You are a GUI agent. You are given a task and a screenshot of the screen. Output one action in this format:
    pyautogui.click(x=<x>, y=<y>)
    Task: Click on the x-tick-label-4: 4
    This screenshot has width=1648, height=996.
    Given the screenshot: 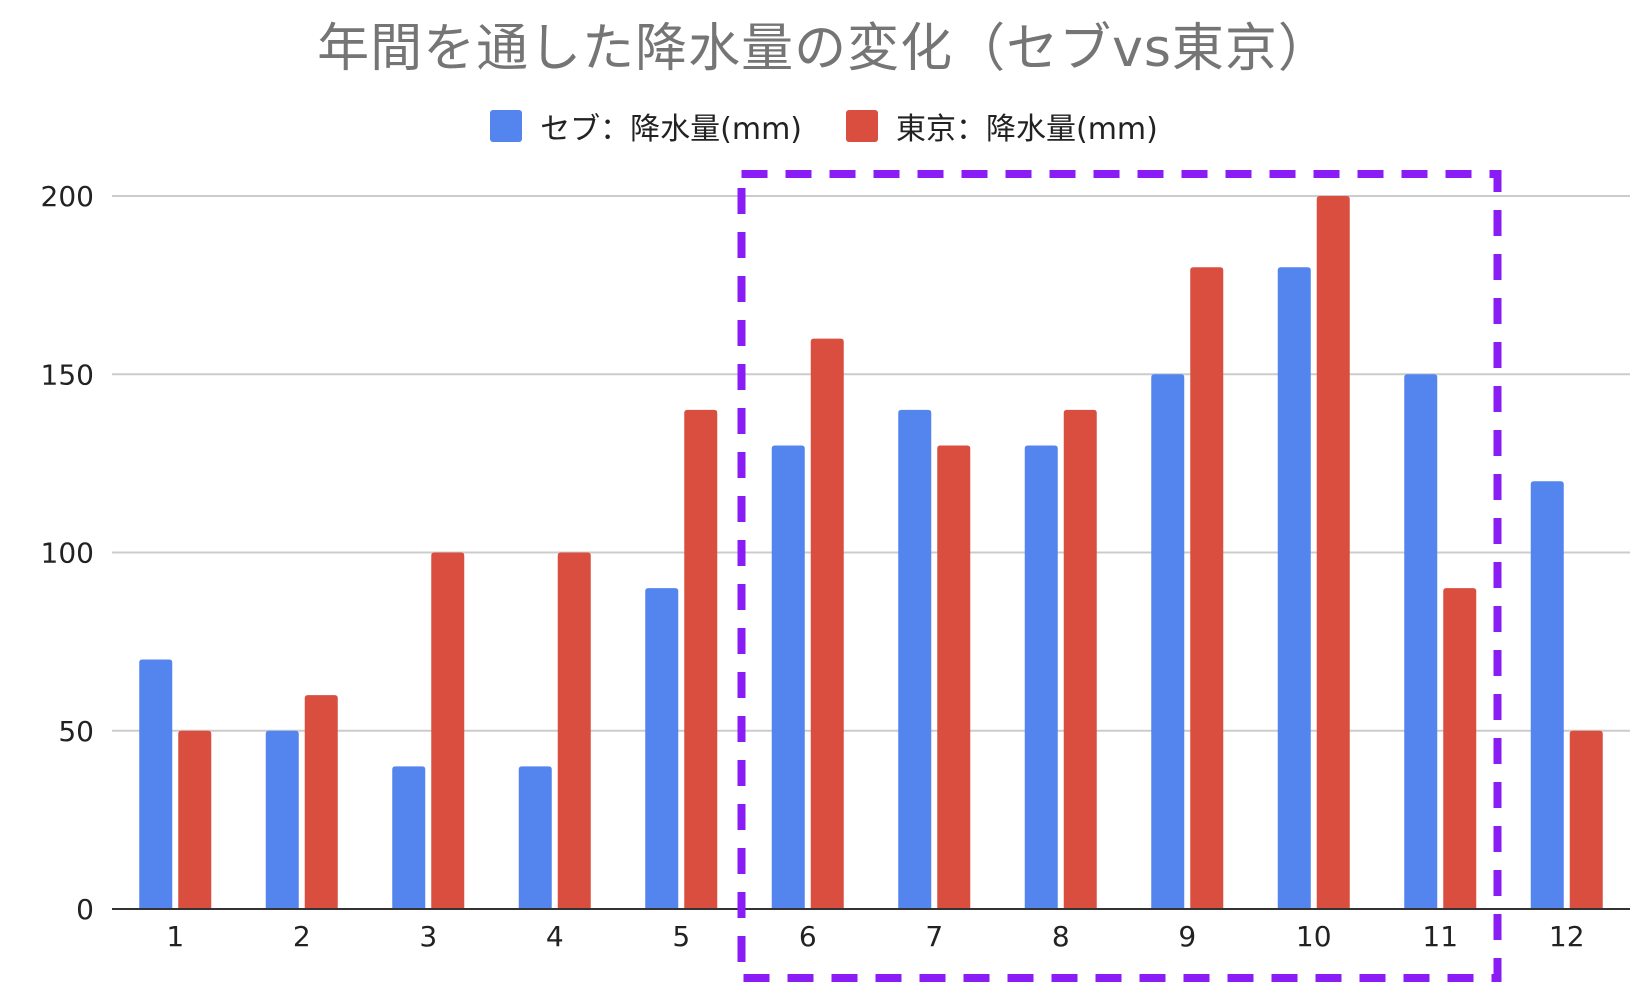 What is the action you would take?
    pyautogui.click(x=555, y=936)
    